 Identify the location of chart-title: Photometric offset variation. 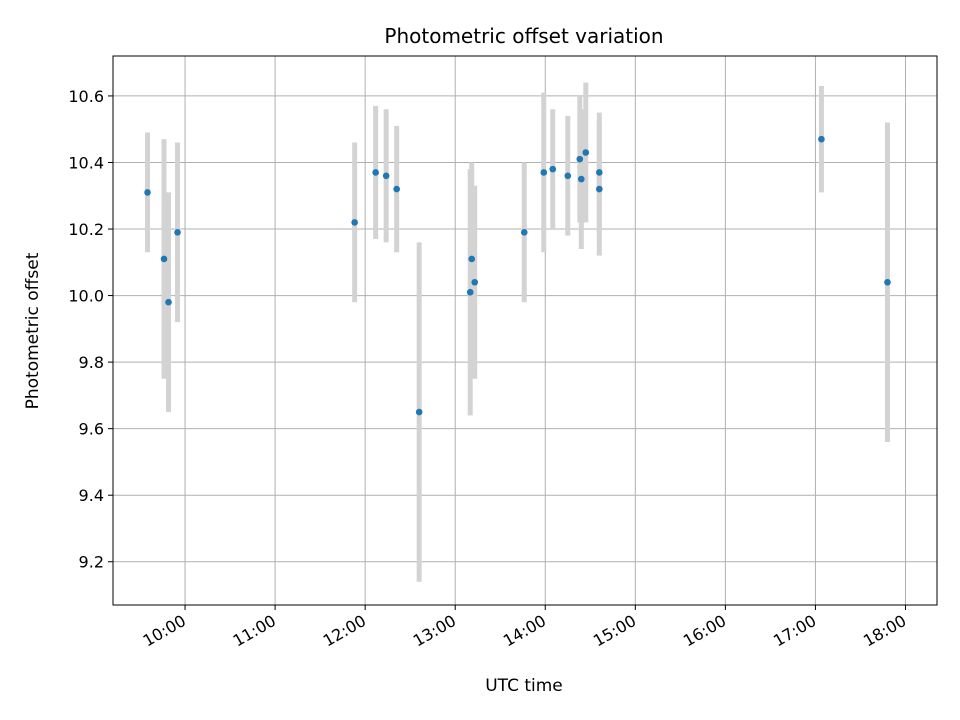
(523, 36).